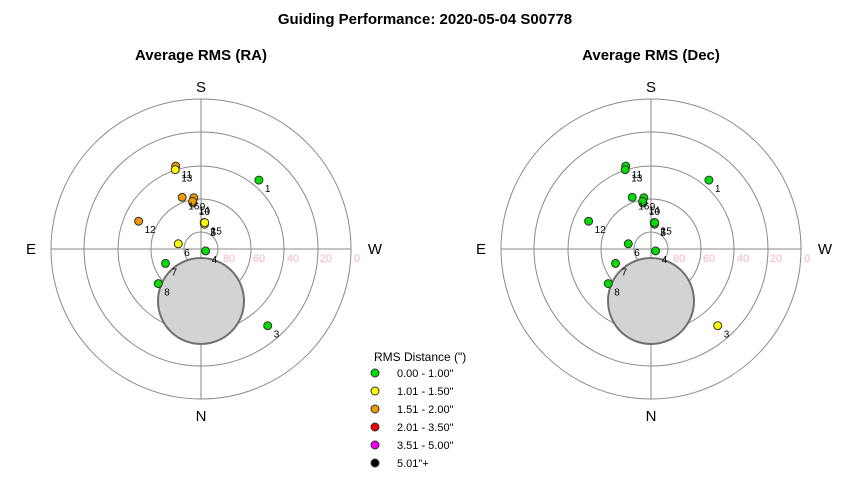 Image resolution: width=850 pixels, height=480 pixels. Describe the element at coordinates (425, 19) in the screenshot. I see `figure-title: Guiding Performance: 2020-05-04 S00778` at that location.